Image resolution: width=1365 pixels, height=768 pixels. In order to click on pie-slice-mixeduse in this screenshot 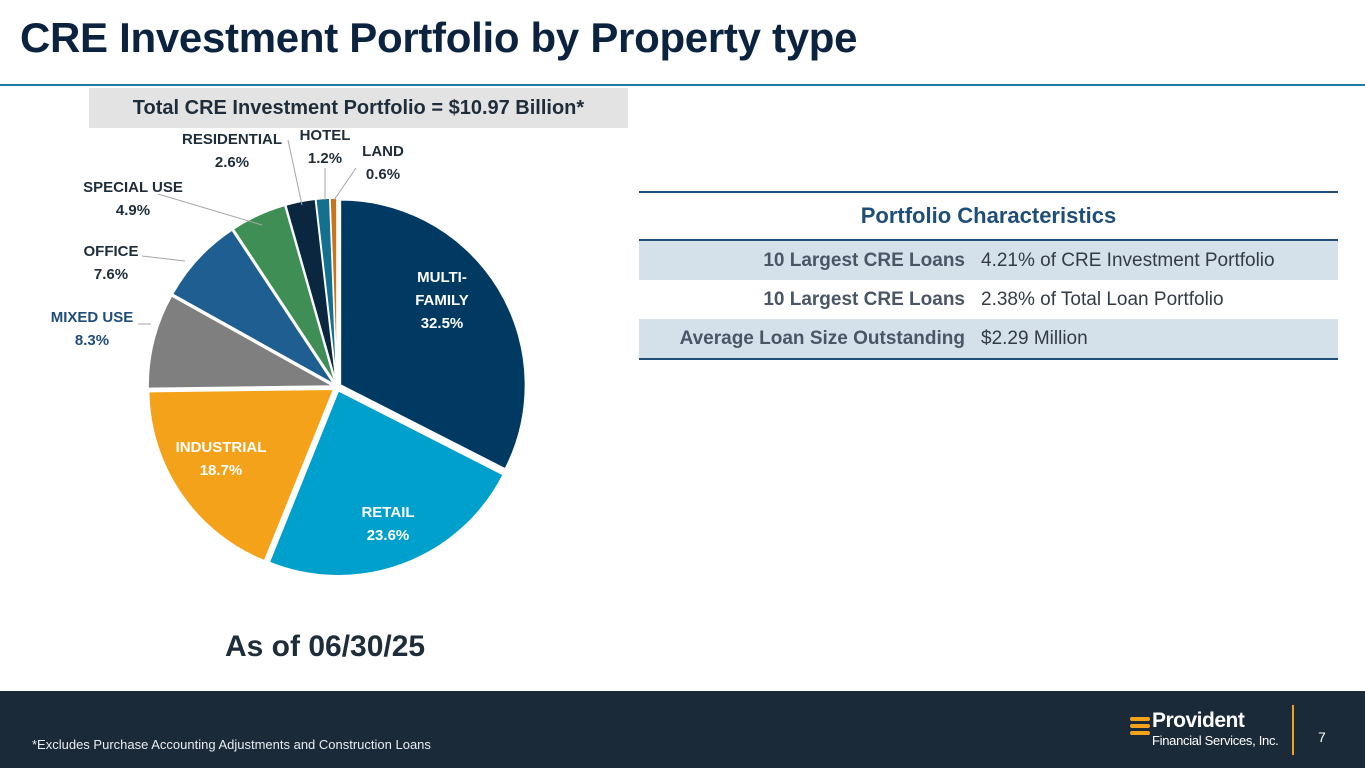, I will do `click(241, 342)`.